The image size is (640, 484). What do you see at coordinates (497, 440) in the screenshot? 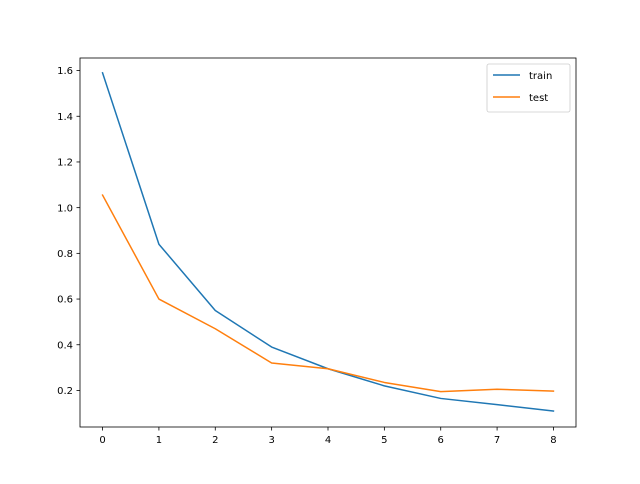
I see `x-tick-label: 7` at bounding box center [497, 440].